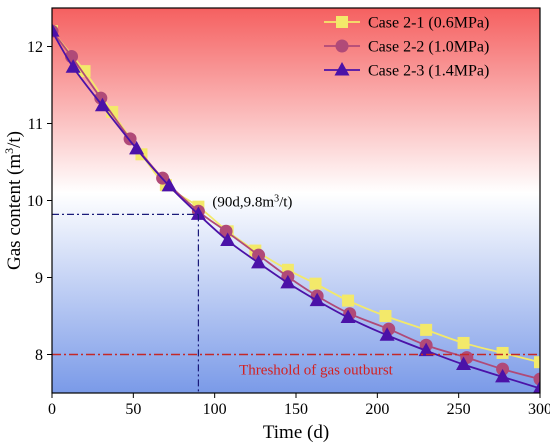  What do you see at coordinates (39, 355) in the screenshot?
I see `y-tick-label: 8` at bounding box center [39, 355].